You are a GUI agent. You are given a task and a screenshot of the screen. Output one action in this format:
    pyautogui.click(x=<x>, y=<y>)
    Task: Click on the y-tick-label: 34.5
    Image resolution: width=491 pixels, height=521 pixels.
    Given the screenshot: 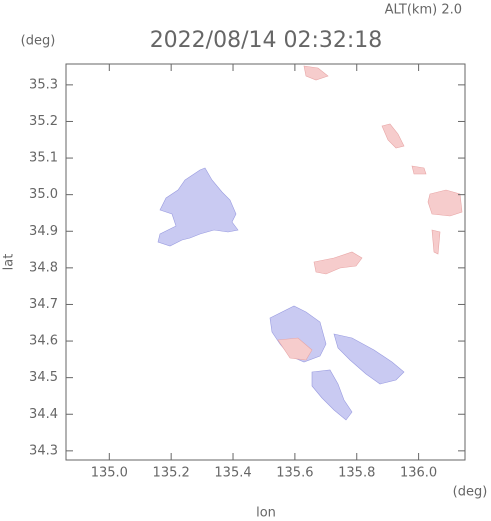 What is the action you would take?
    pyautogui.click(x=43, y=377)
    